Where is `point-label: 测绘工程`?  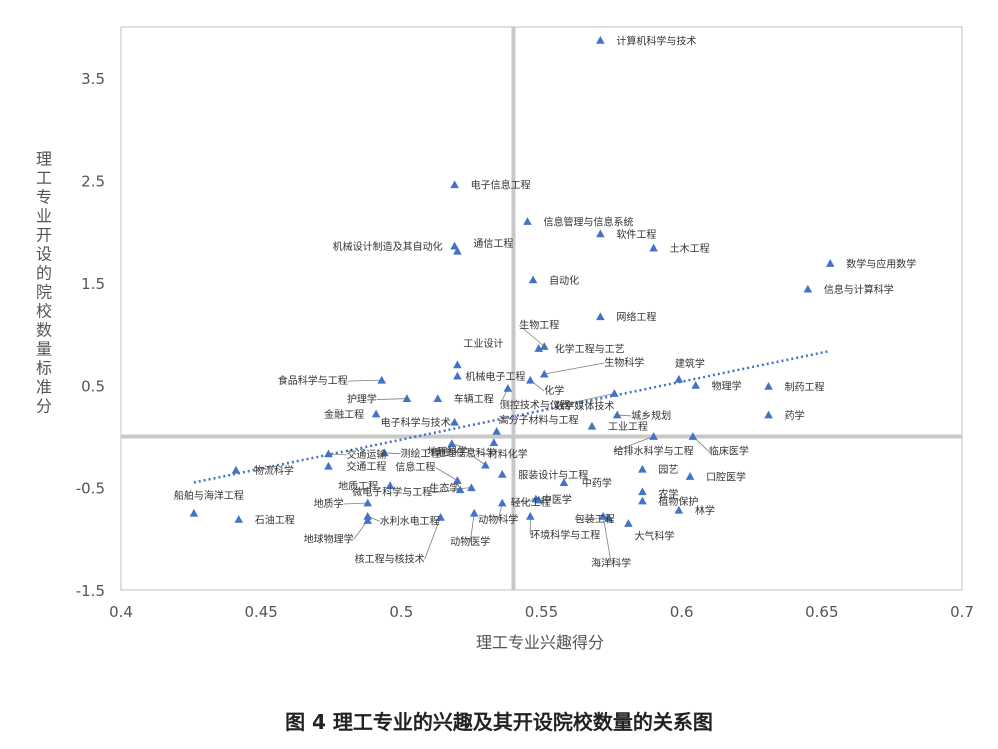
point-label: 测绘工程 is located at coordinates (421, 453).